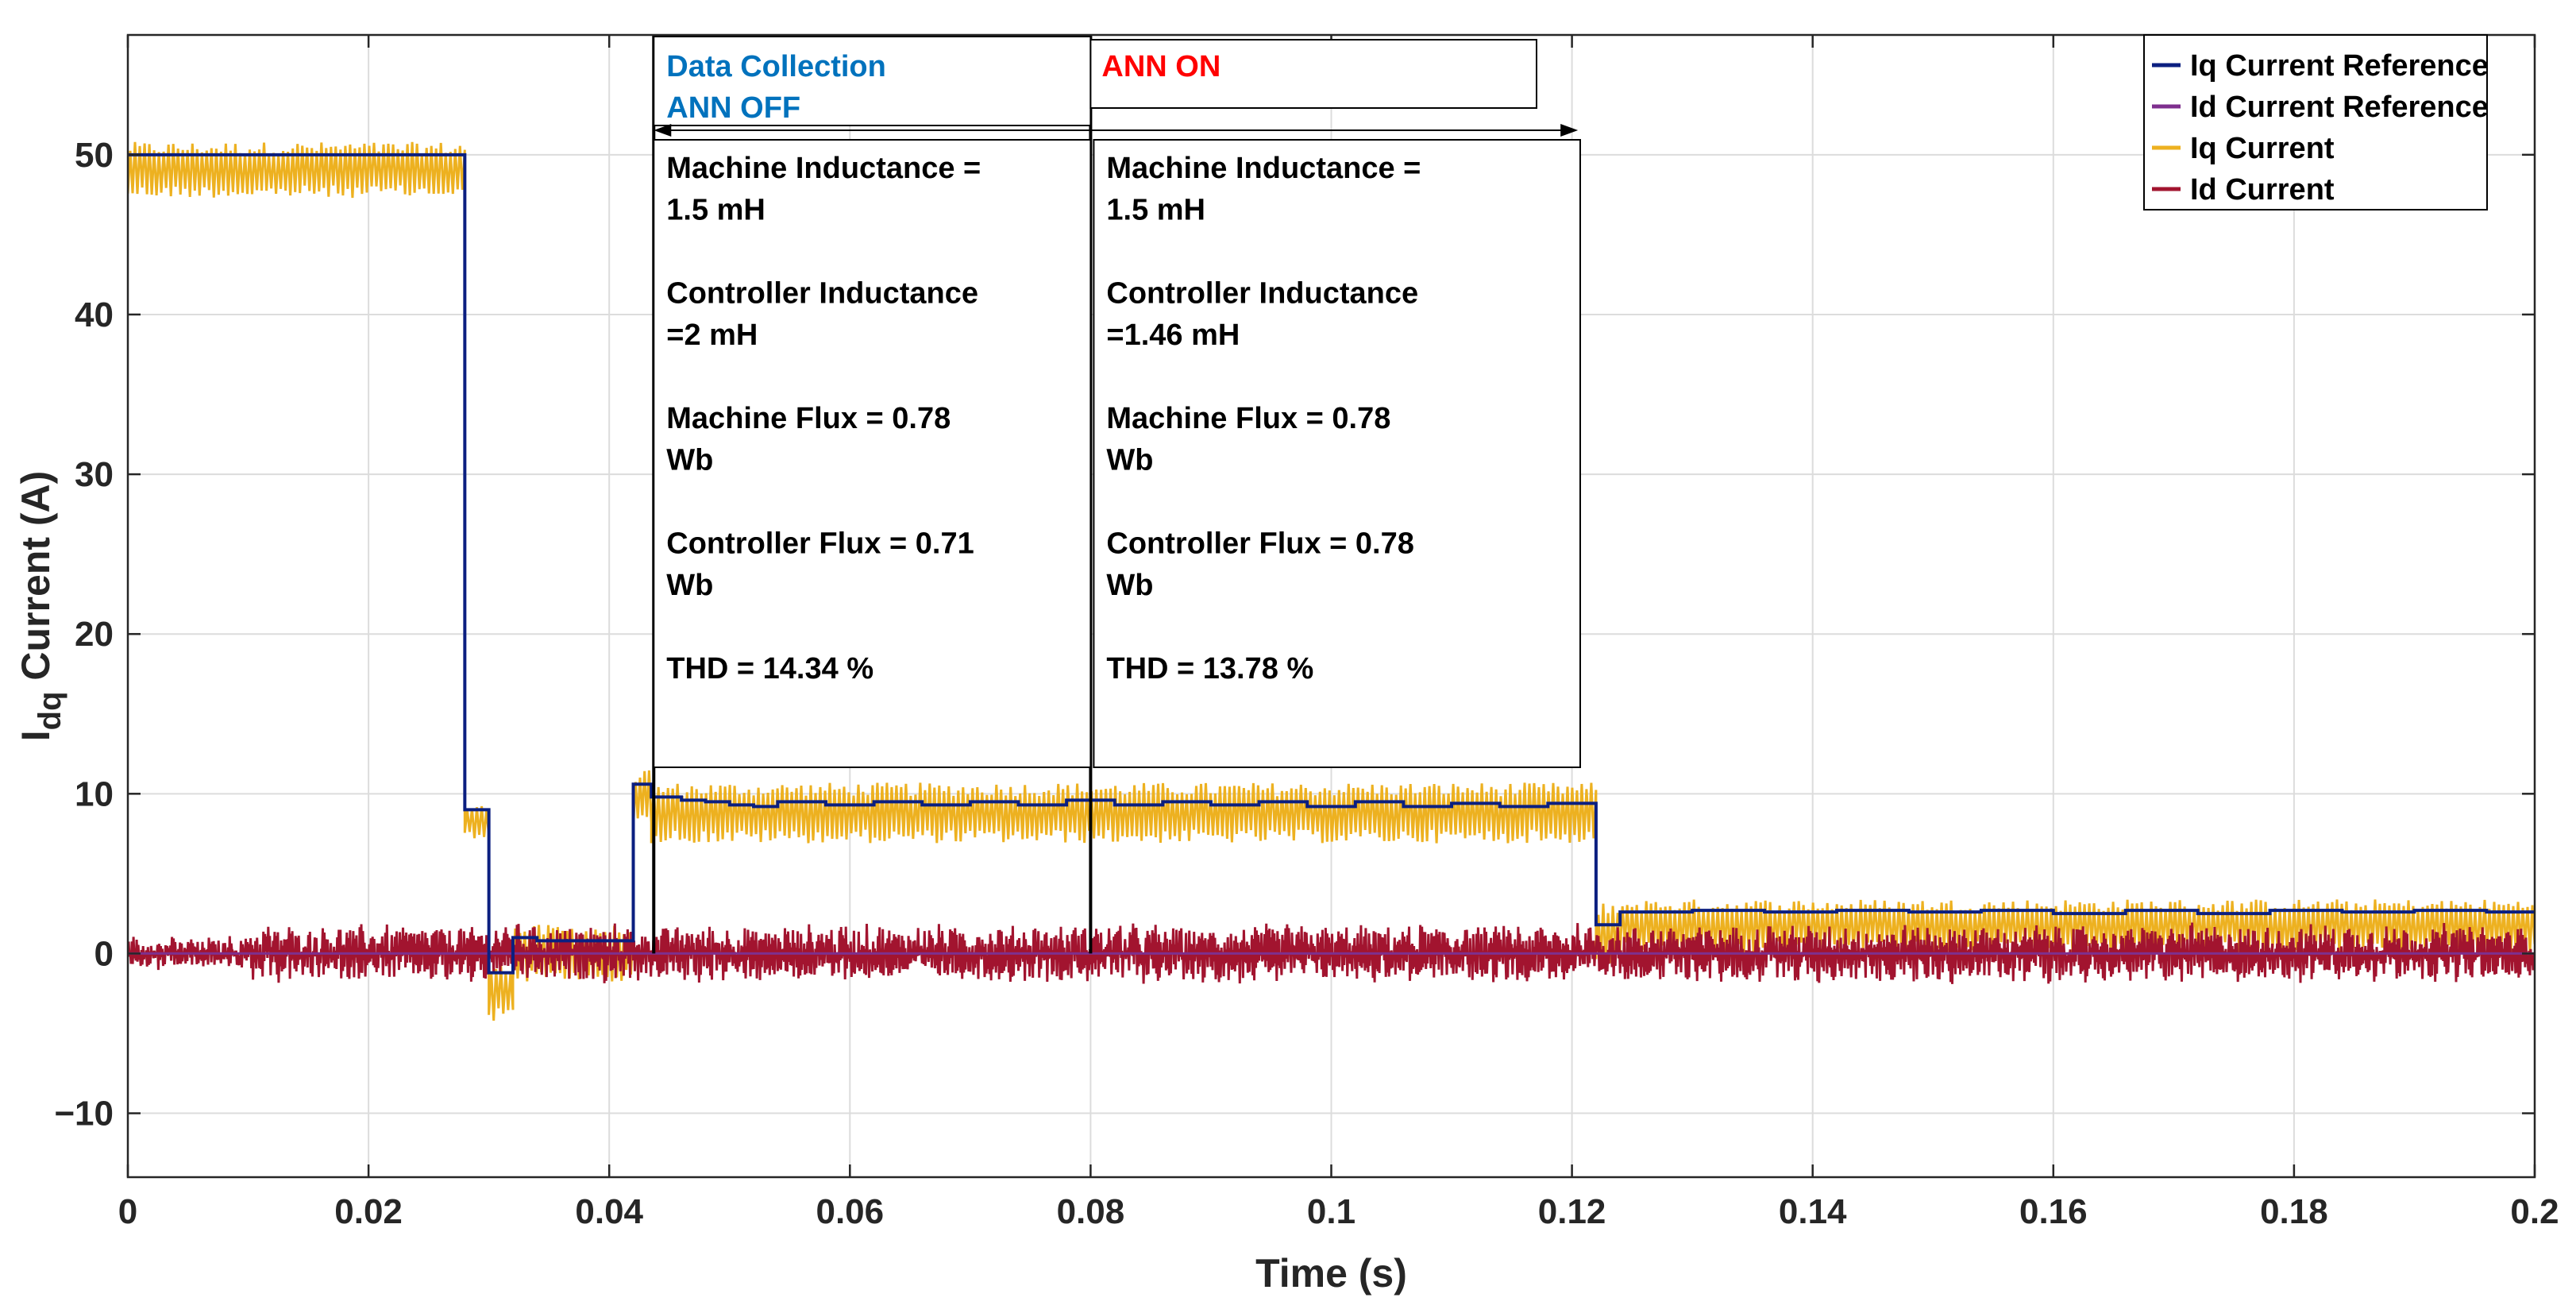 This screenshot has width=2576, height=1313. I want to click on x-tick-label: 0.08, so click(1091, 1211).